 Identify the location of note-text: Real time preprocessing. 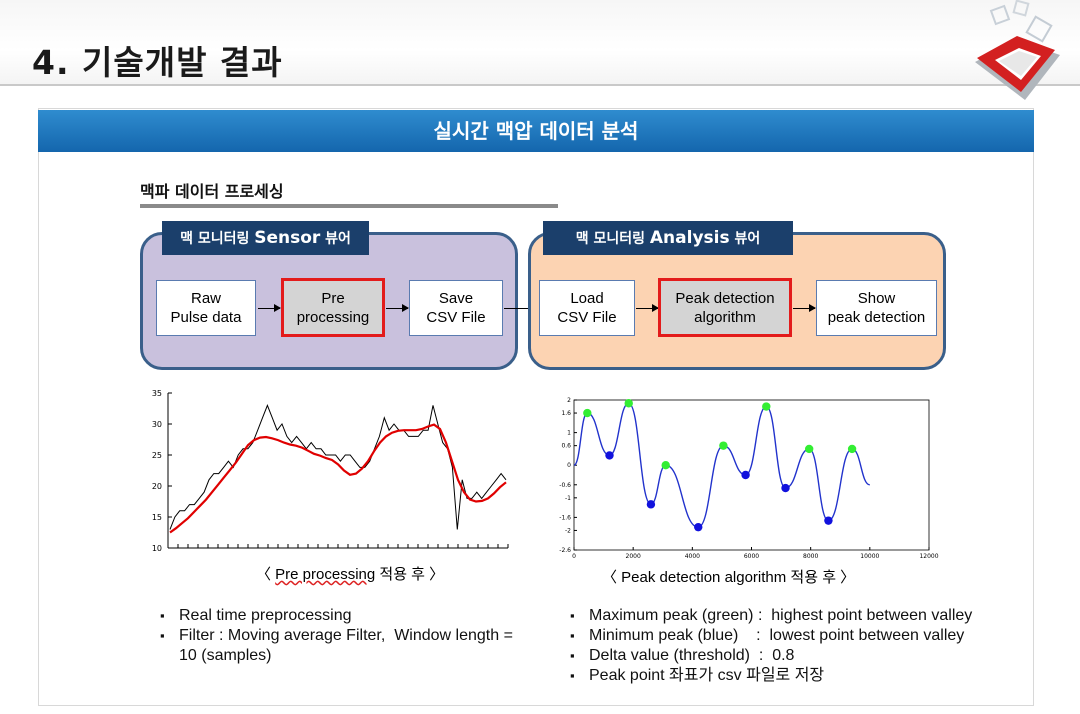
(265, 615).